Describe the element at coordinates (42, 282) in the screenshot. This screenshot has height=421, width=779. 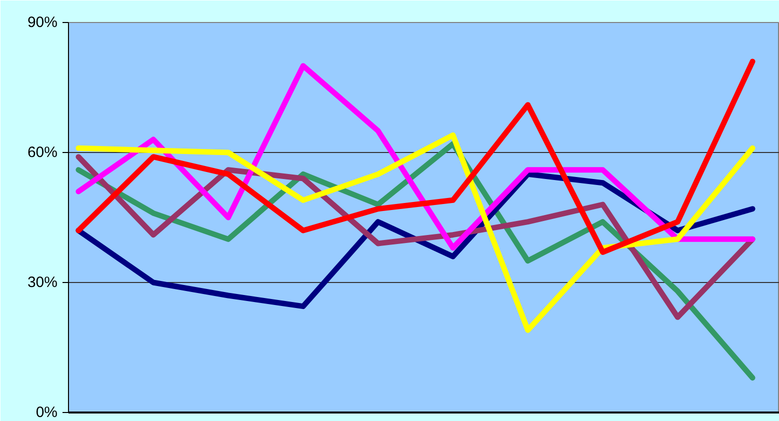
I see `y-tick-label: 30%` at that location.